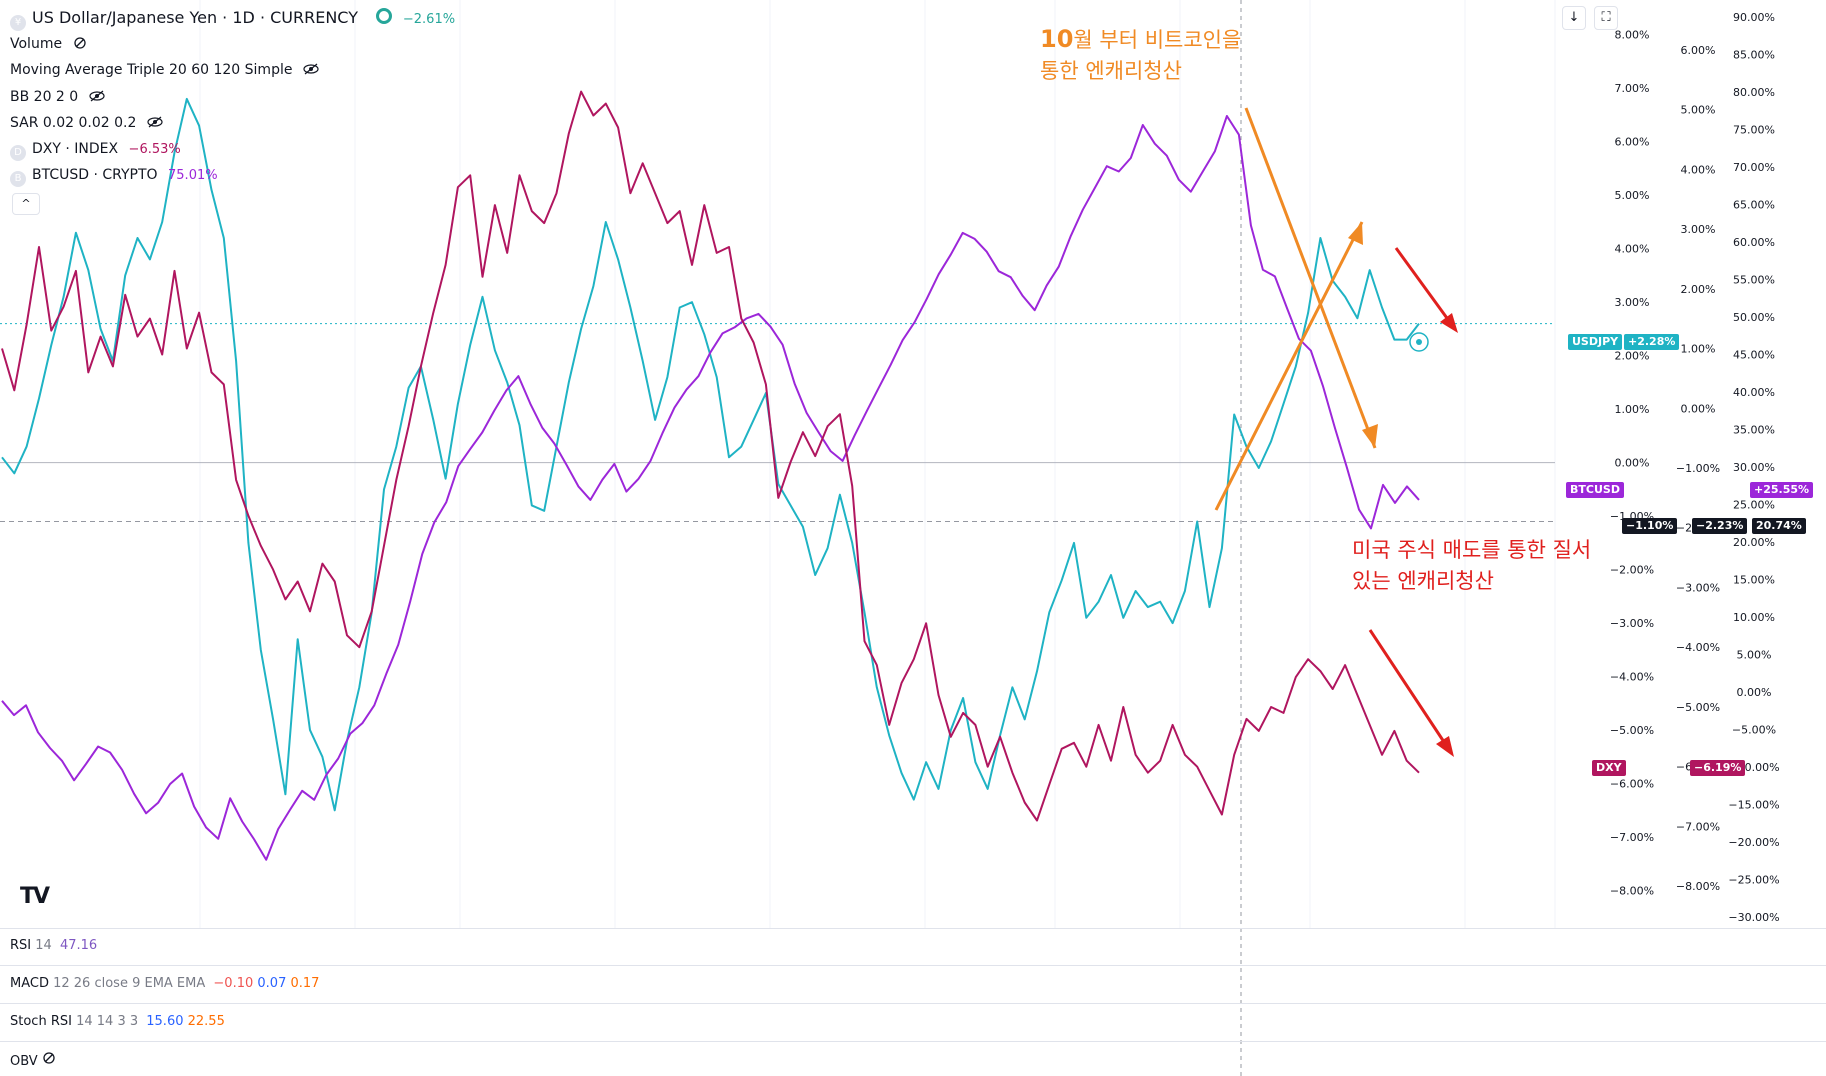 The height and width of the screenshot is (1076, 1826). Describe the element at coordinates (1754, 354) in the screenshot. I see `axis-tick-label: 45.00%` at that location.